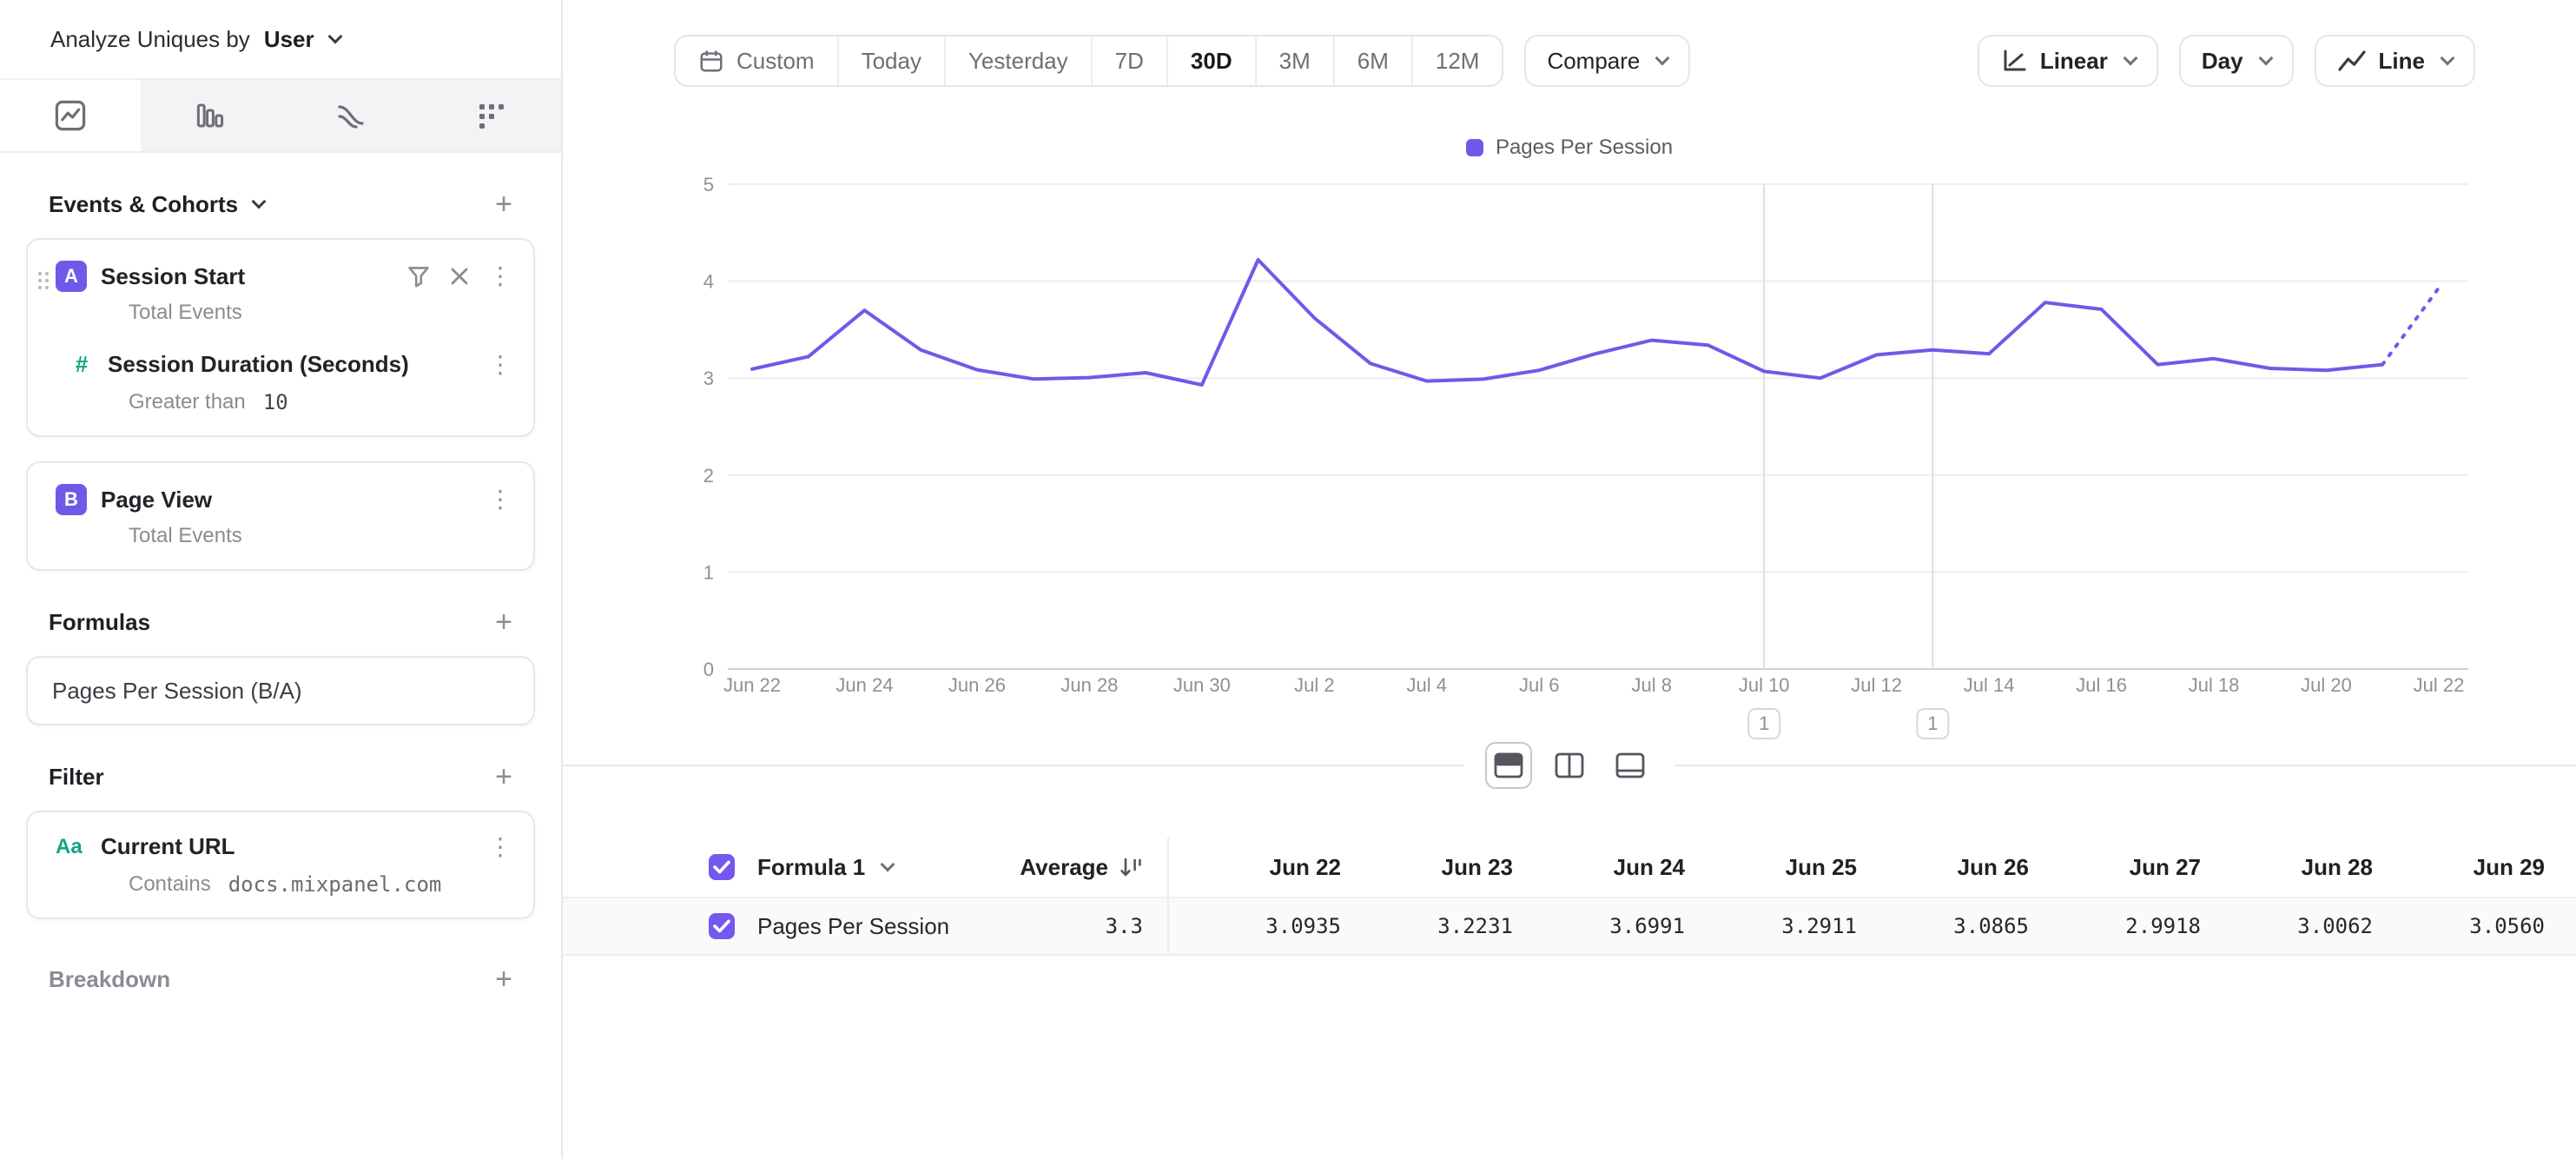  I want to click on tab-retention, so click(492, 116).